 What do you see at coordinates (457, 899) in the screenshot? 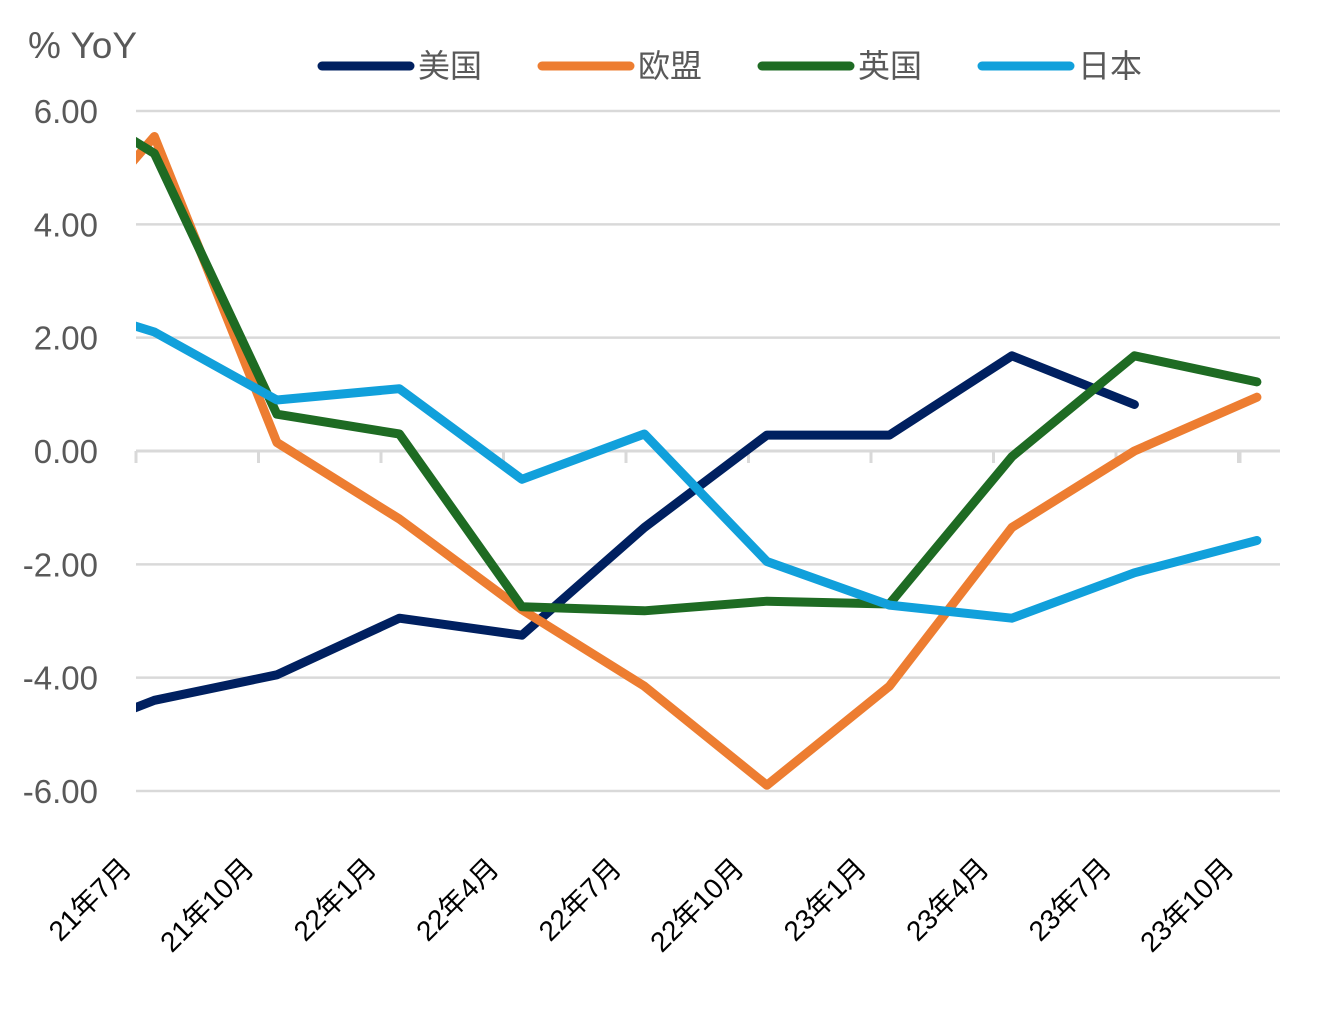
I see `x-tick-label: 22年4月` at bounding box center [457, 899].